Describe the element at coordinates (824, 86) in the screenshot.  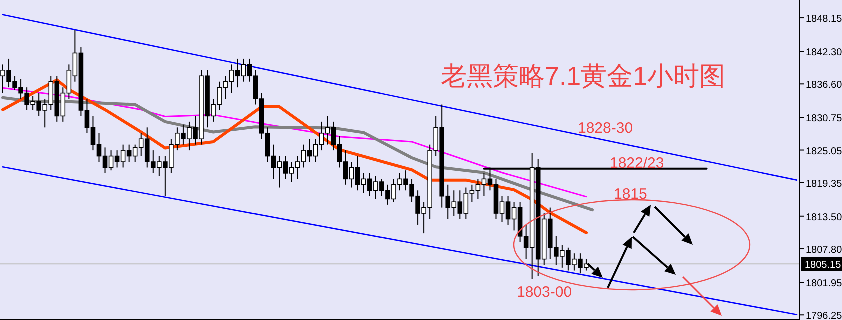
I see `y-tick-label: 1836.60` at that location.